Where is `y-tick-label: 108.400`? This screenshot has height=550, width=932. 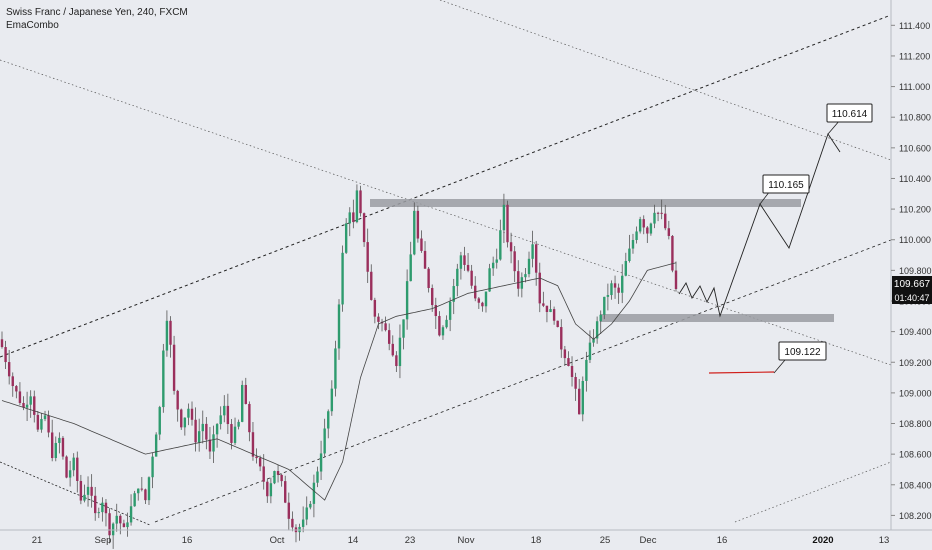 y-tick-label: 108.400 is located at coordinates (915, 485).